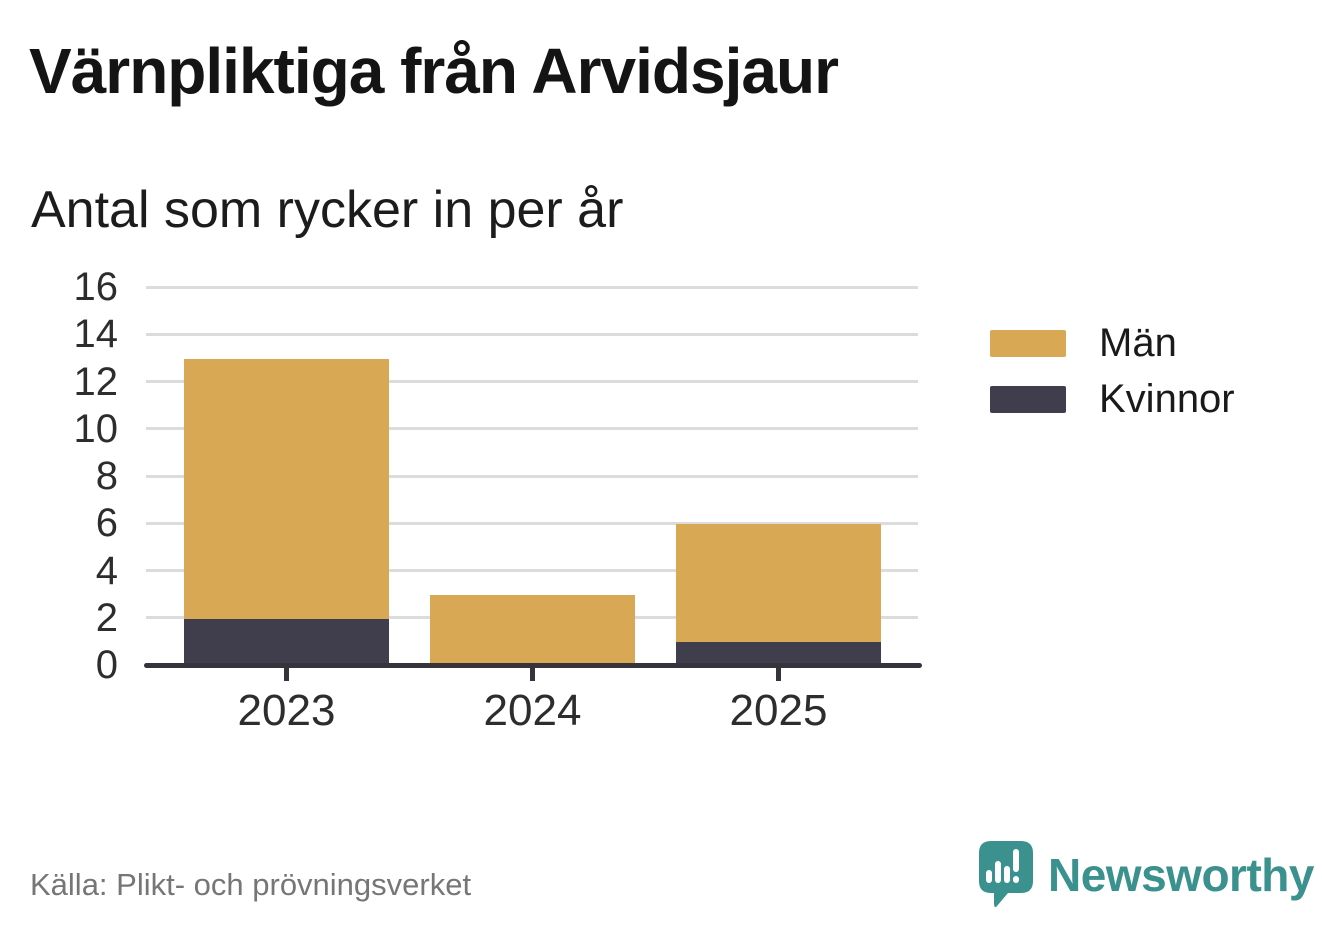 Image resolution: width=1322 pixels, height=939 pixels. Describe the element at coordinates (1028, 399) in the screenshot. I see `legend-swatch-kvinnor` at that location.